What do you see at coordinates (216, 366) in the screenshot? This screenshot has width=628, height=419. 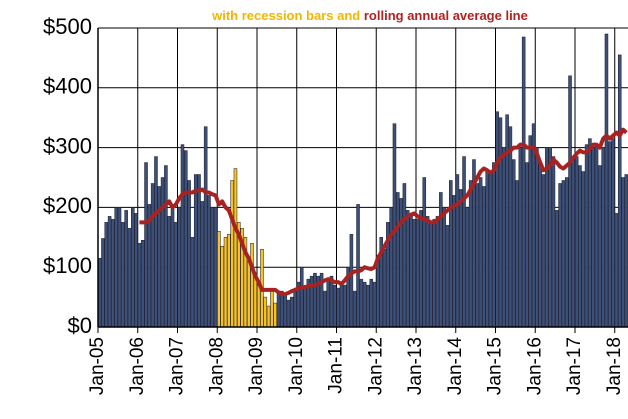 I see `x-tick-label: Jan-08` at bounding box center [216, 366].